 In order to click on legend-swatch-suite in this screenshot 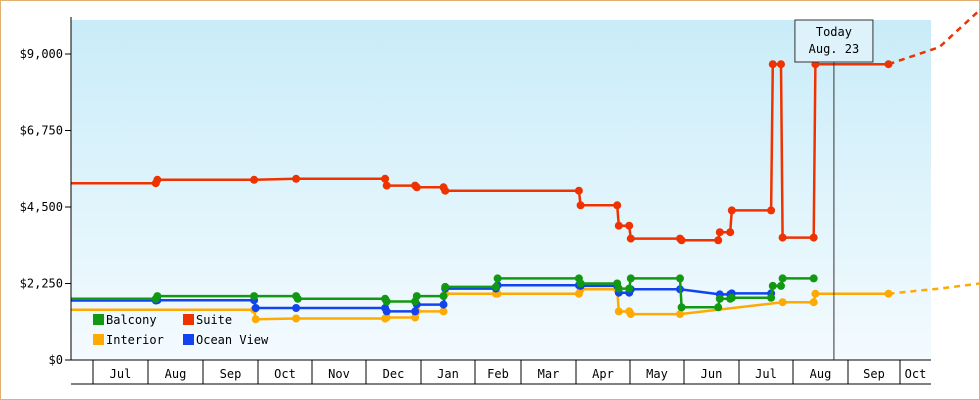, I will do `click(188, 319)`.